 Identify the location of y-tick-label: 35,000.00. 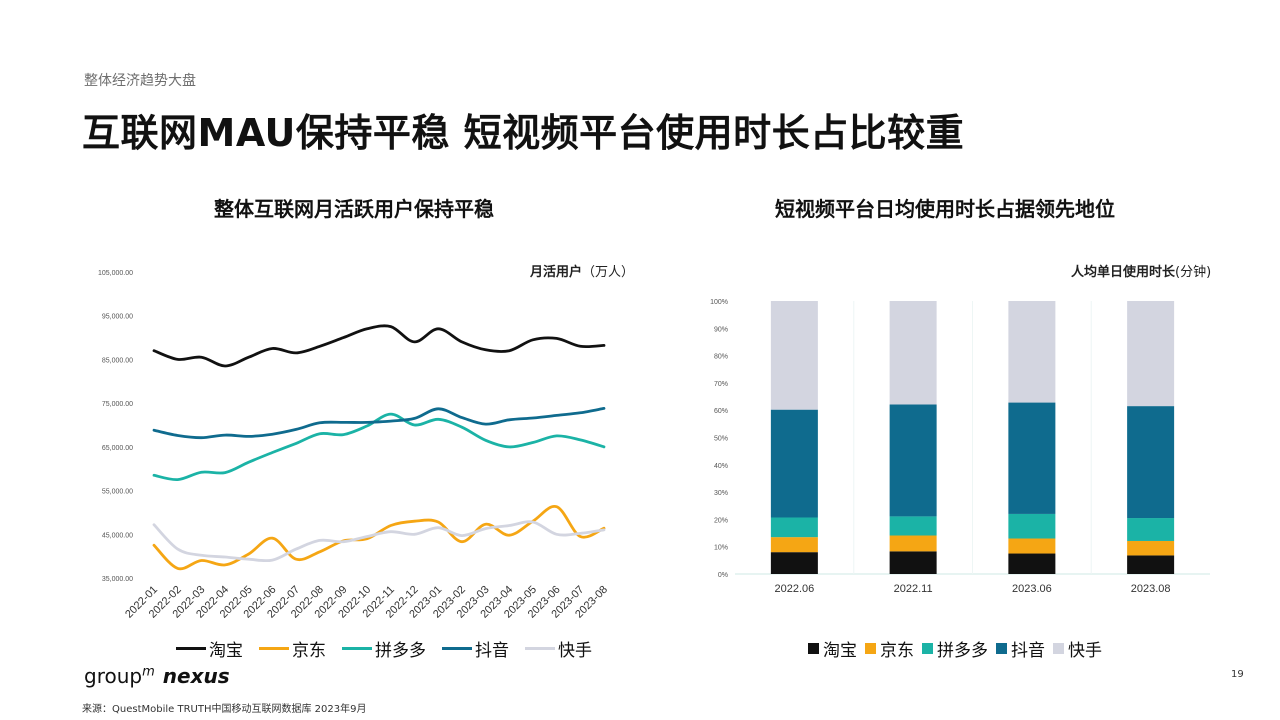
(117, 579).